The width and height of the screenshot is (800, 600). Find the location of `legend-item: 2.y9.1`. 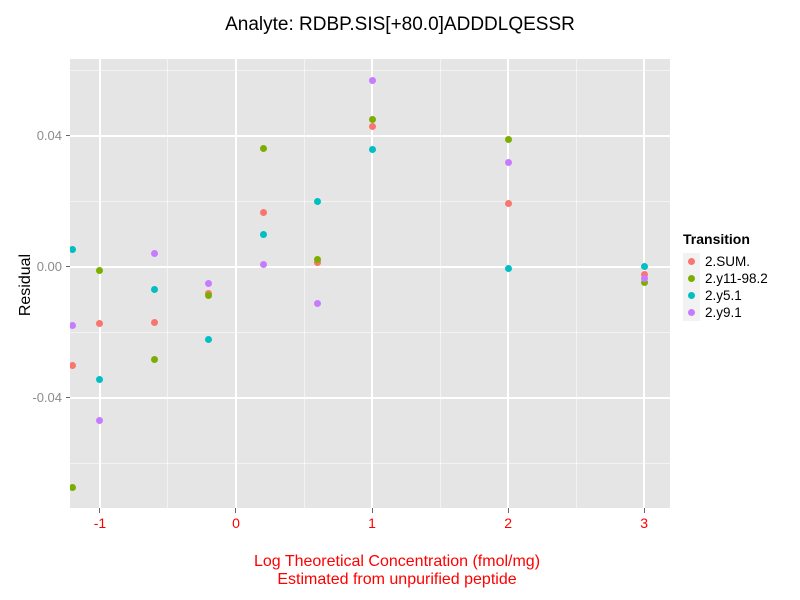

legend-item: 2.y9.1 is located at coordinates (725, 312).